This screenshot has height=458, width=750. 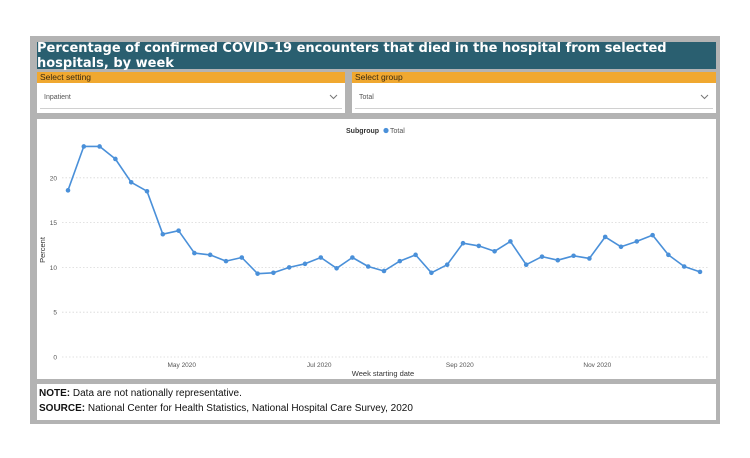 I want to click on x-axis-ticks: May 2020 Jul 2020 Sep 2020 Nov 2020, so click(x=389, y=365).